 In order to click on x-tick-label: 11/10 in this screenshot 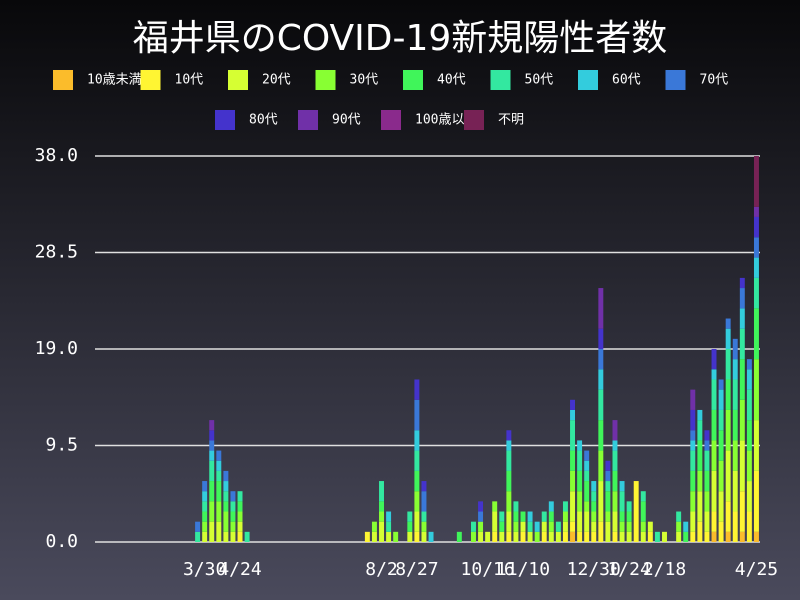, I will do `click(523, 569)`.